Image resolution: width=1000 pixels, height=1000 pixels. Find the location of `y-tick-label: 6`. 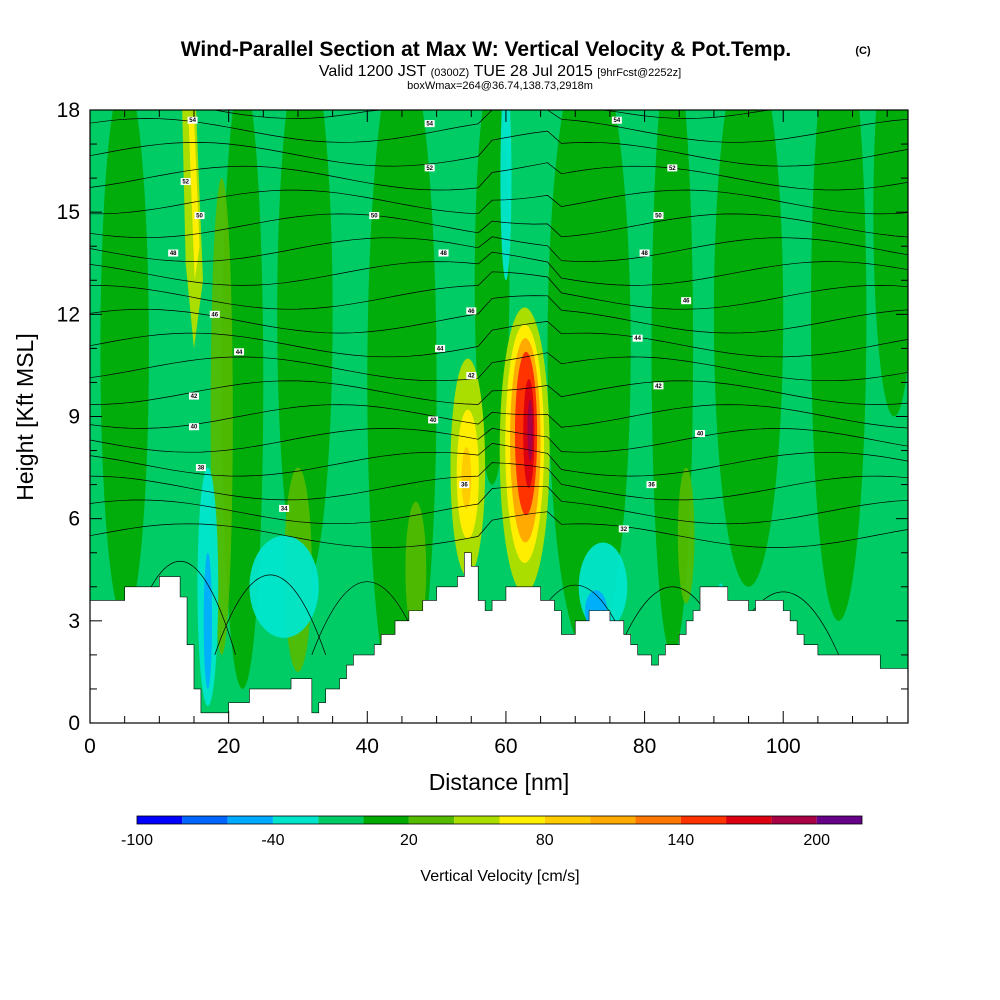

y-tick-label: 6 is located at coordinates (74, 519).